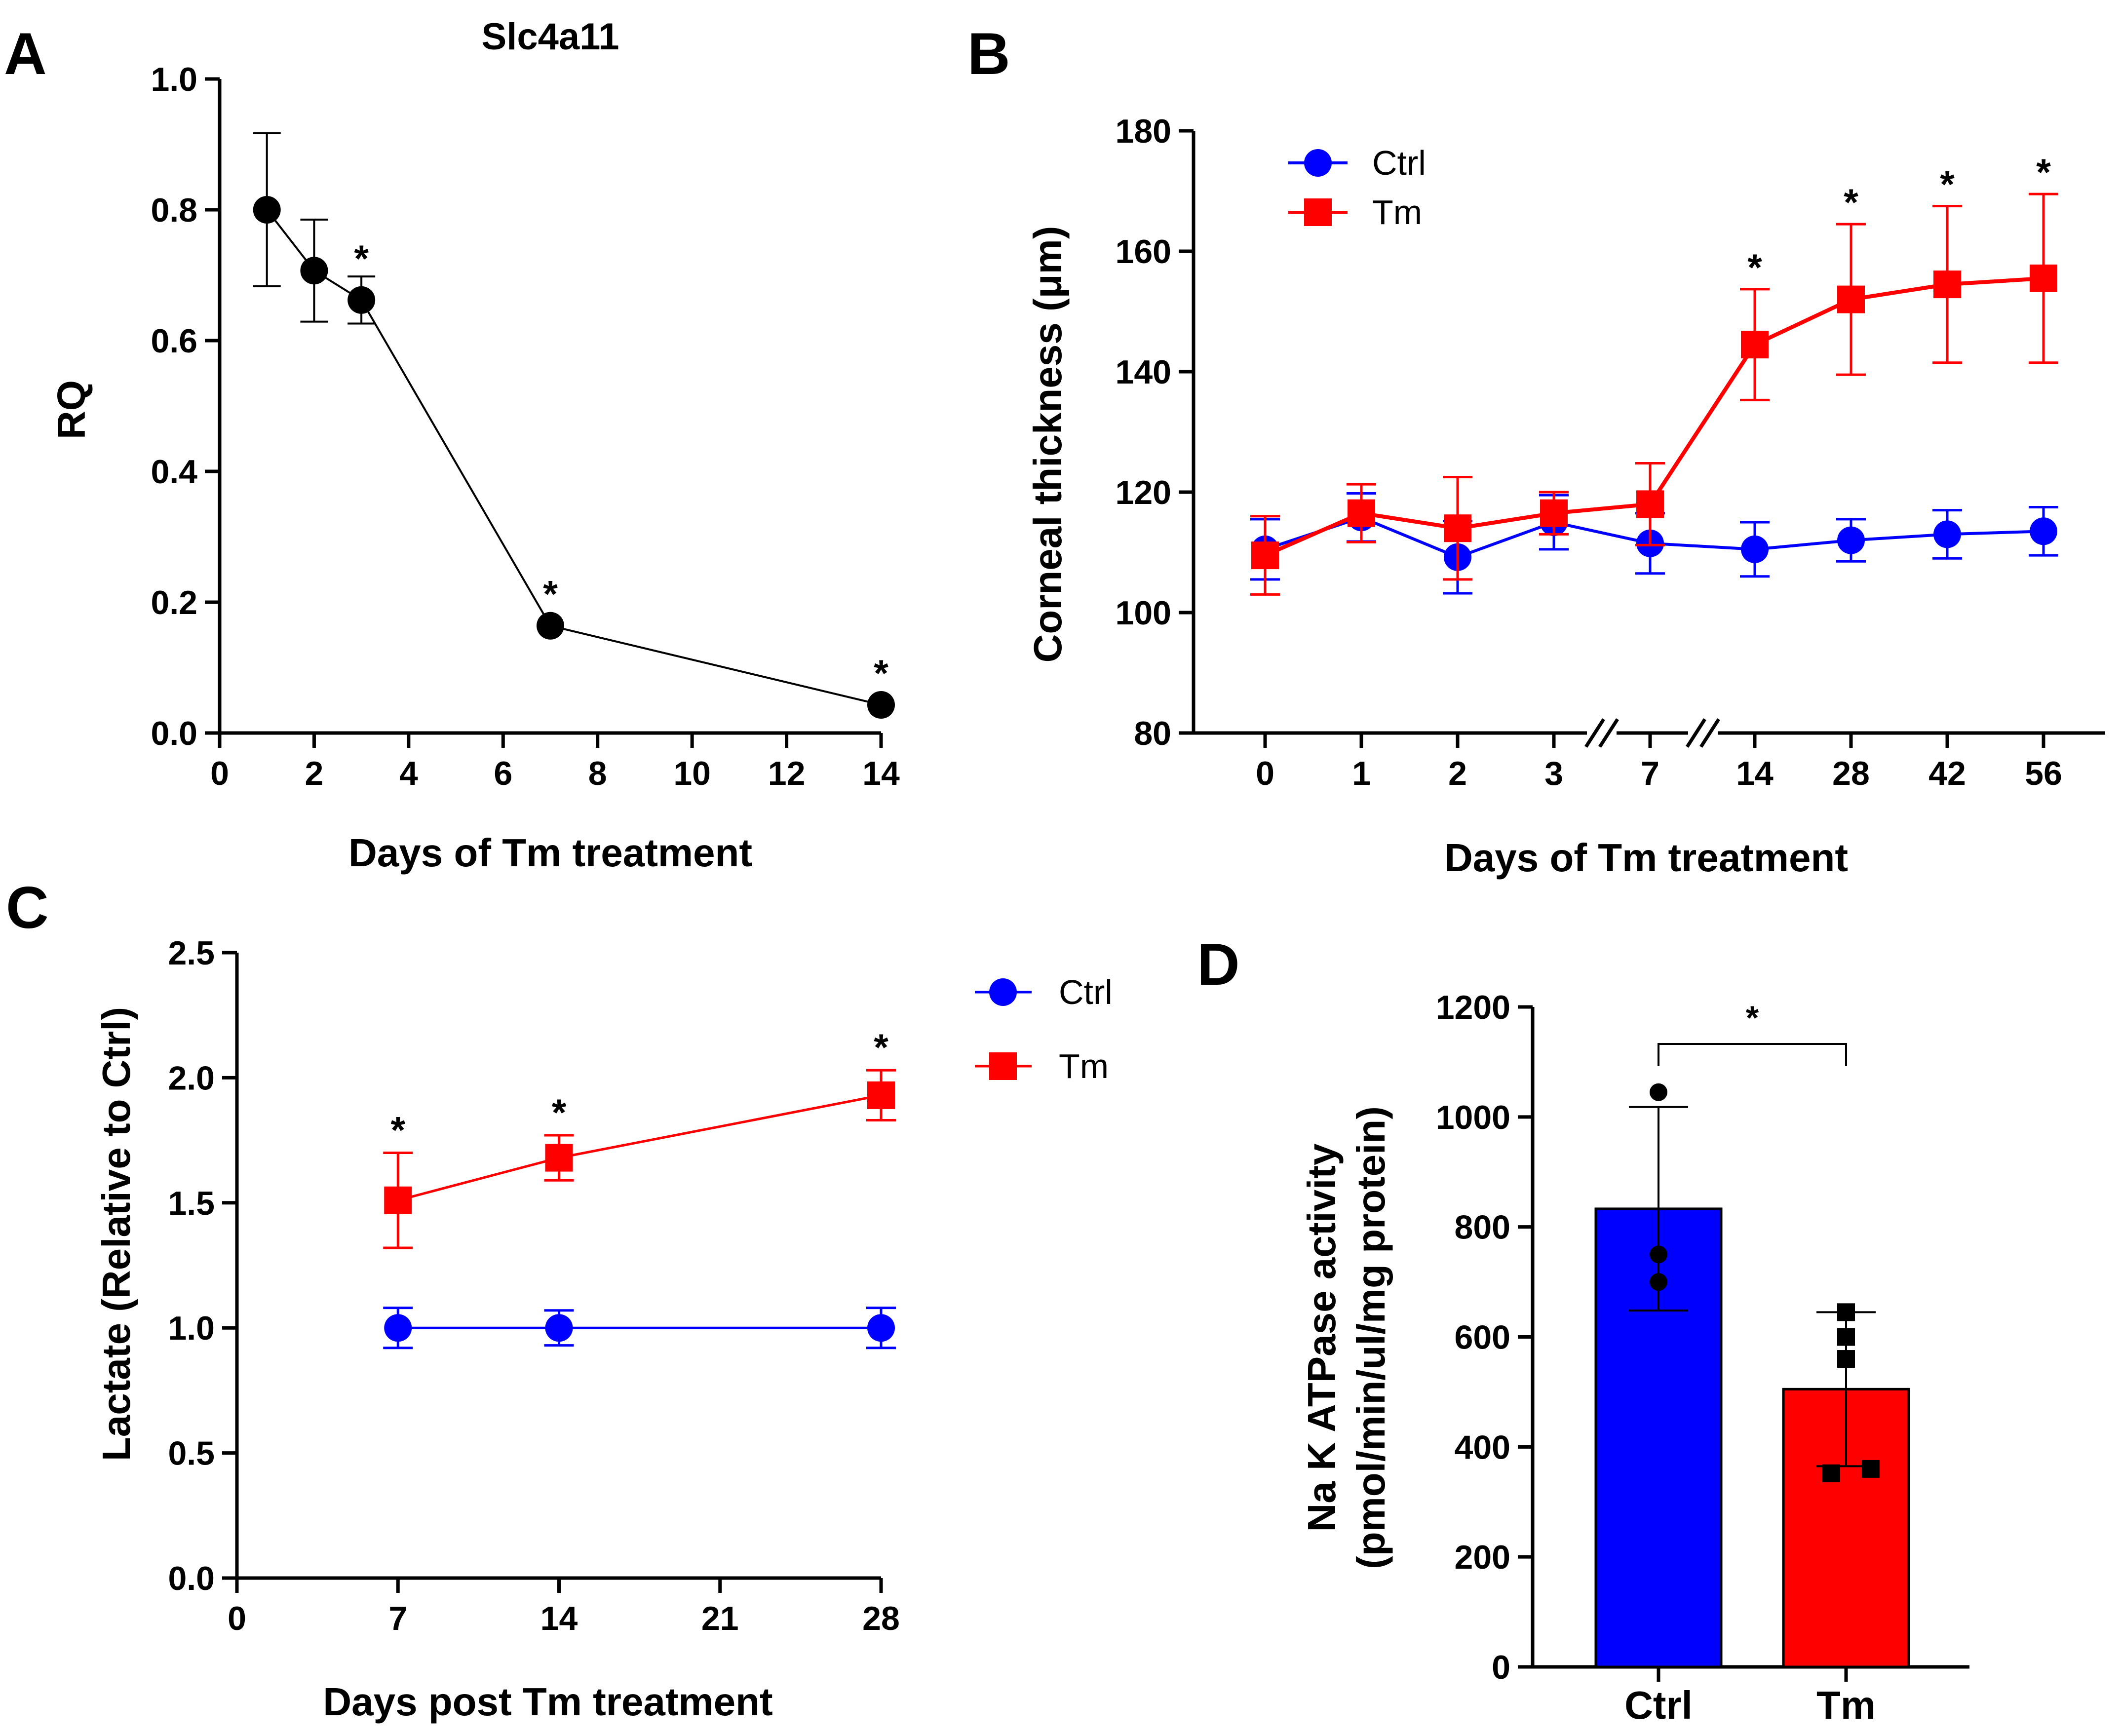 The image size is (2121, 1736). Describe the element at coordinates (26, 54) in the screenshot. I see `panel-a-letter: A` at that location.